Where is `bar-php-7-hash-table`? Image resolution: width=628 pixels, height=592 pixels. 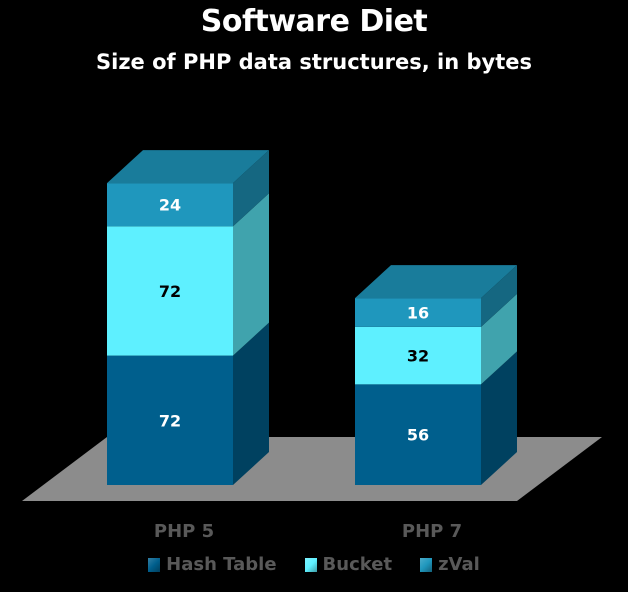 bar-php-7-hash-table is located at coordinates (418, 434).